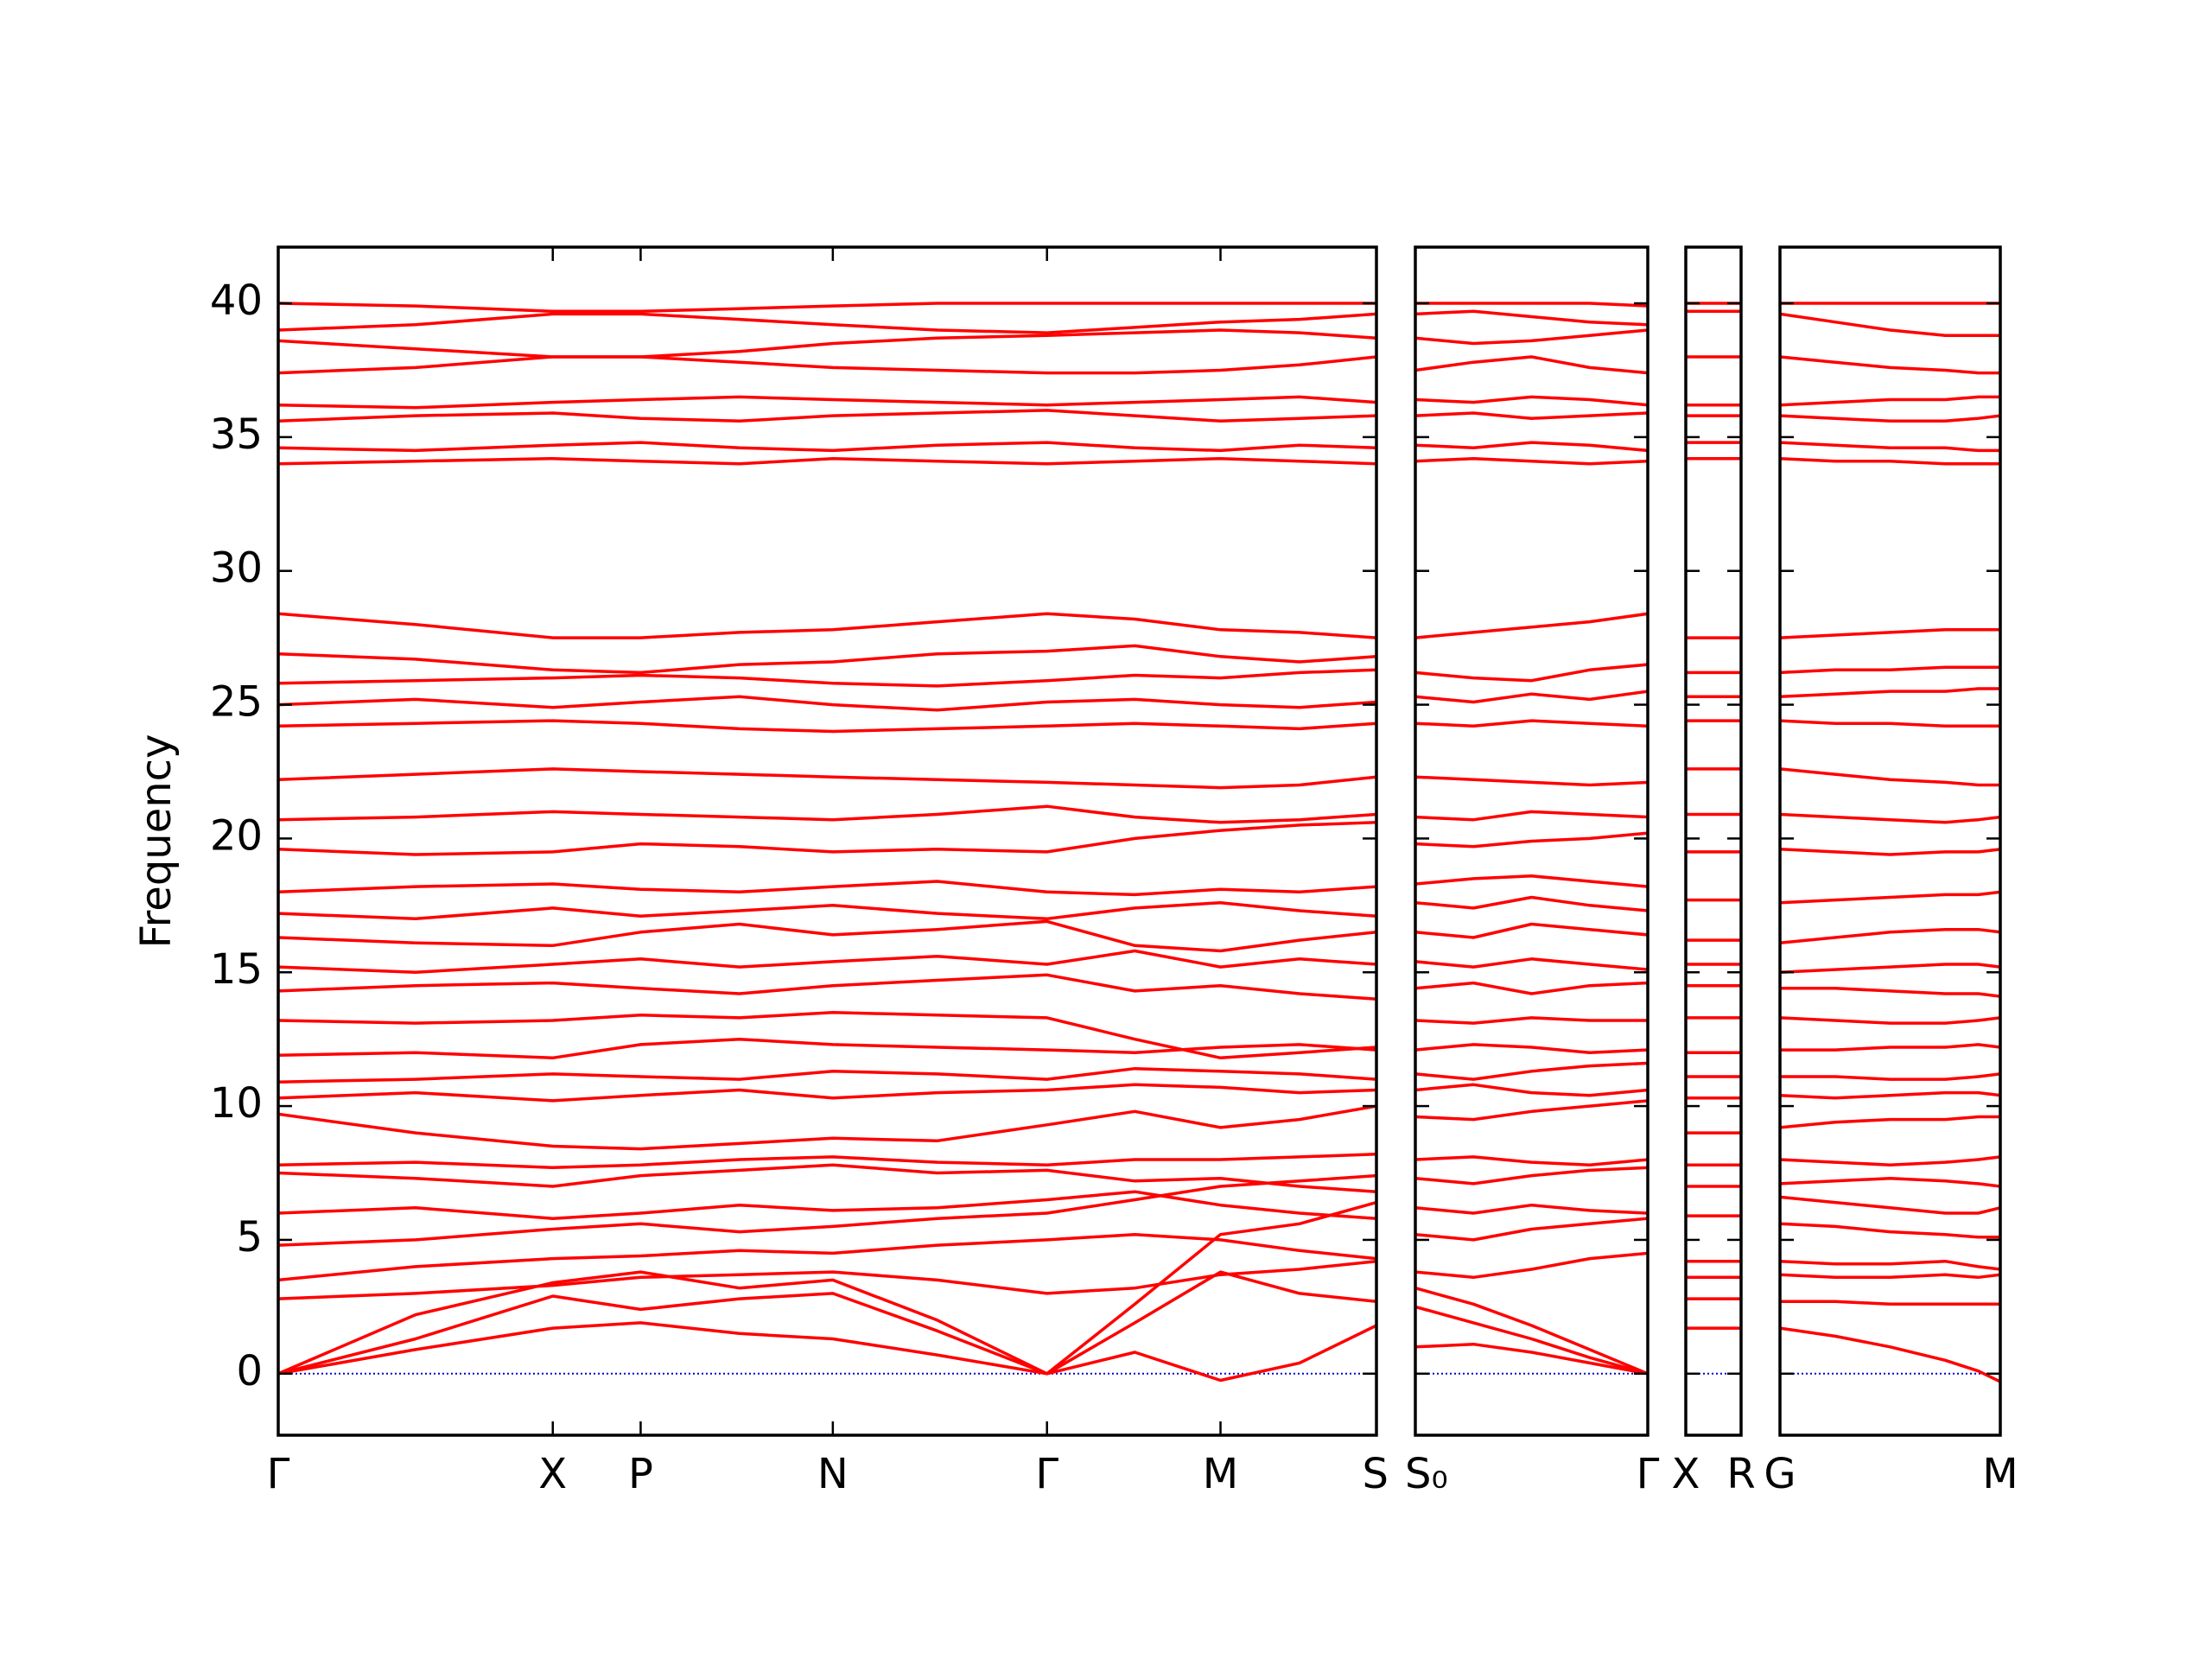 The width and height of the screenshot is (2212, 1659). I want to click on y-axis-label: Frequency, so click(156, 841).